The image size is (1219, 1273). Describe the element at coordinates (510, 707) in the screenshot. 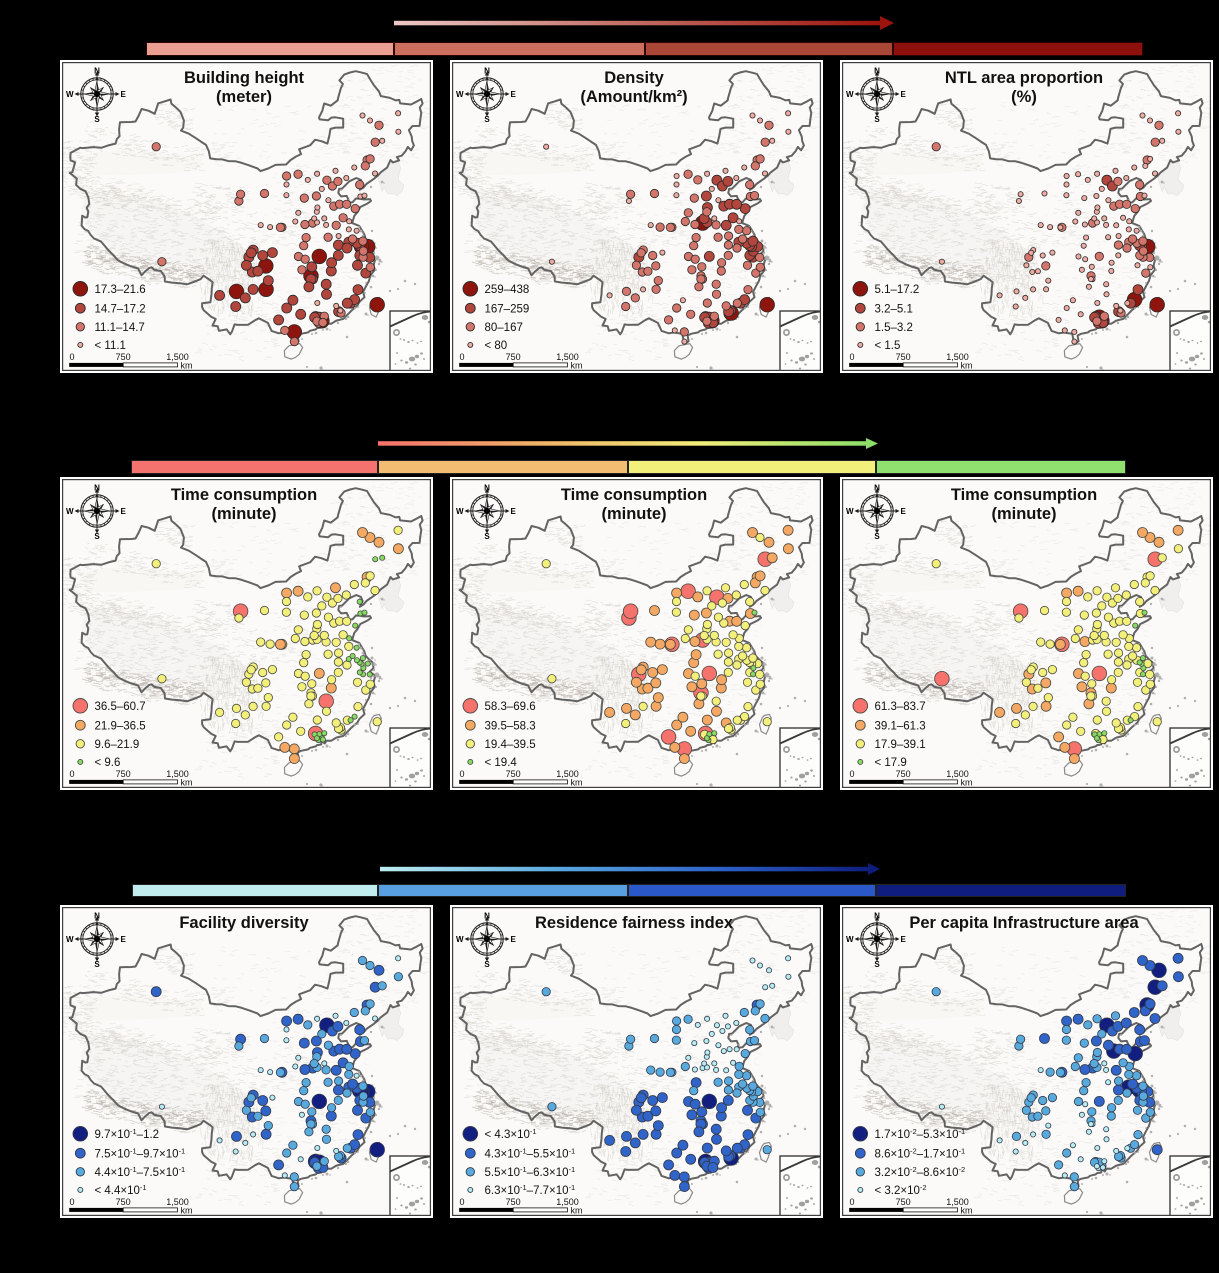

I see `svg-text: 58.3–69.6` at that location.